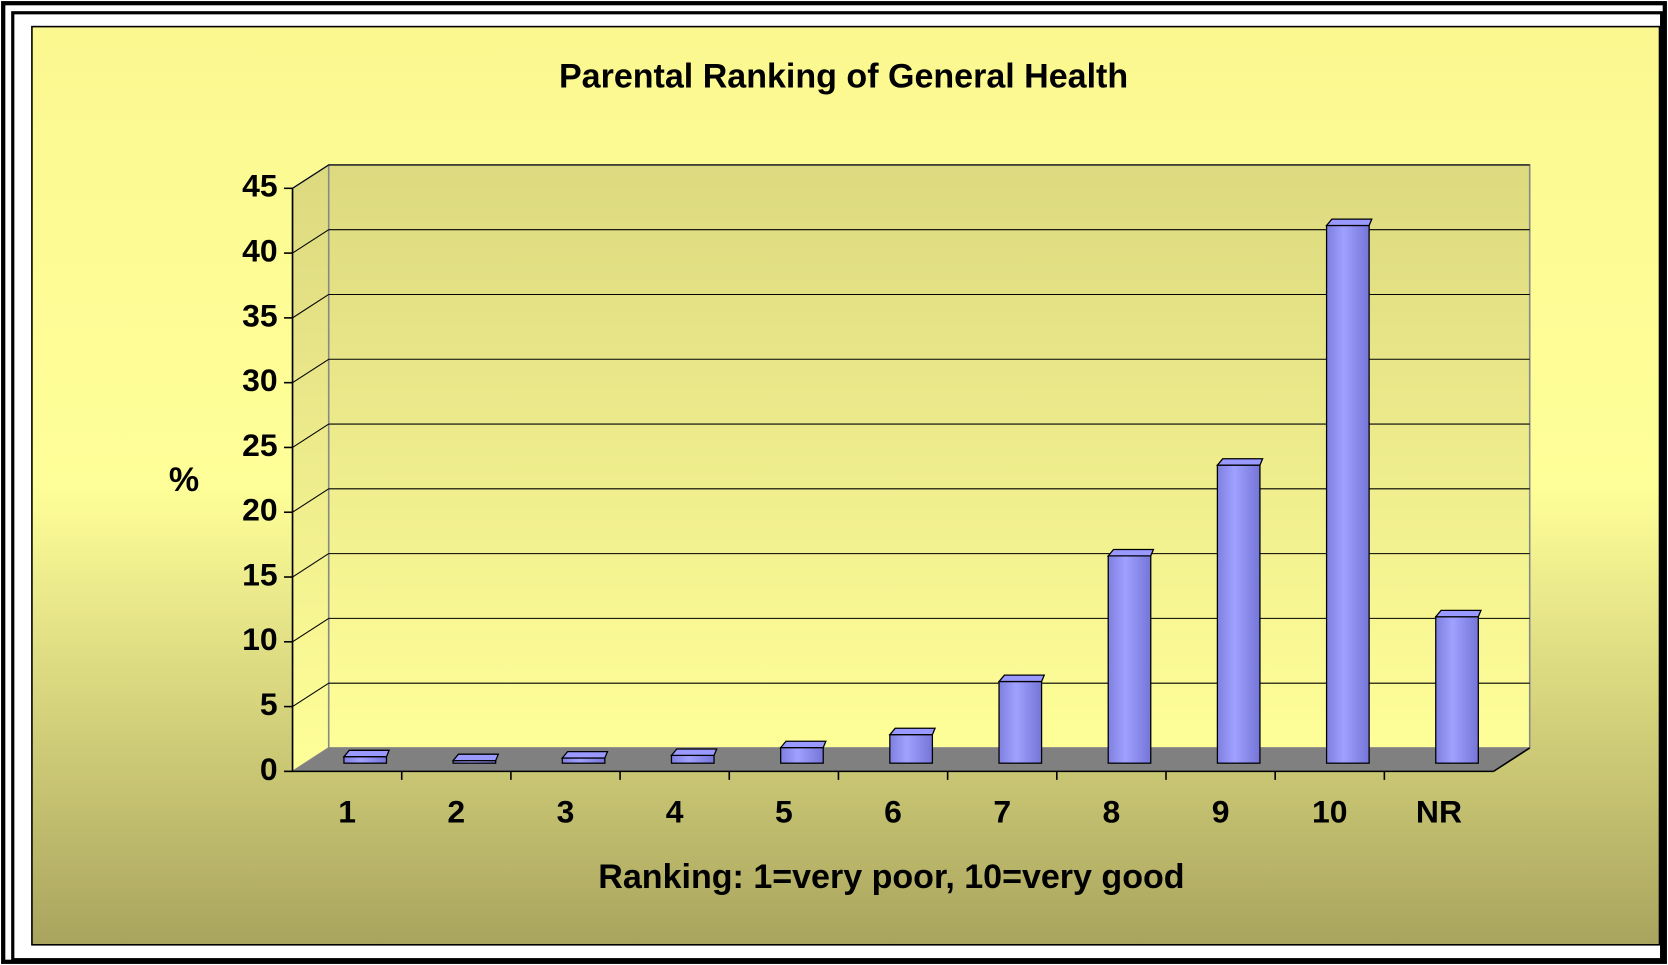 This screenshot has width=1668, height=965. What do you see at coordinates (347, 811) in the screenshot?
I see `x-tick-label: 1` at bounding box center [347, 811].